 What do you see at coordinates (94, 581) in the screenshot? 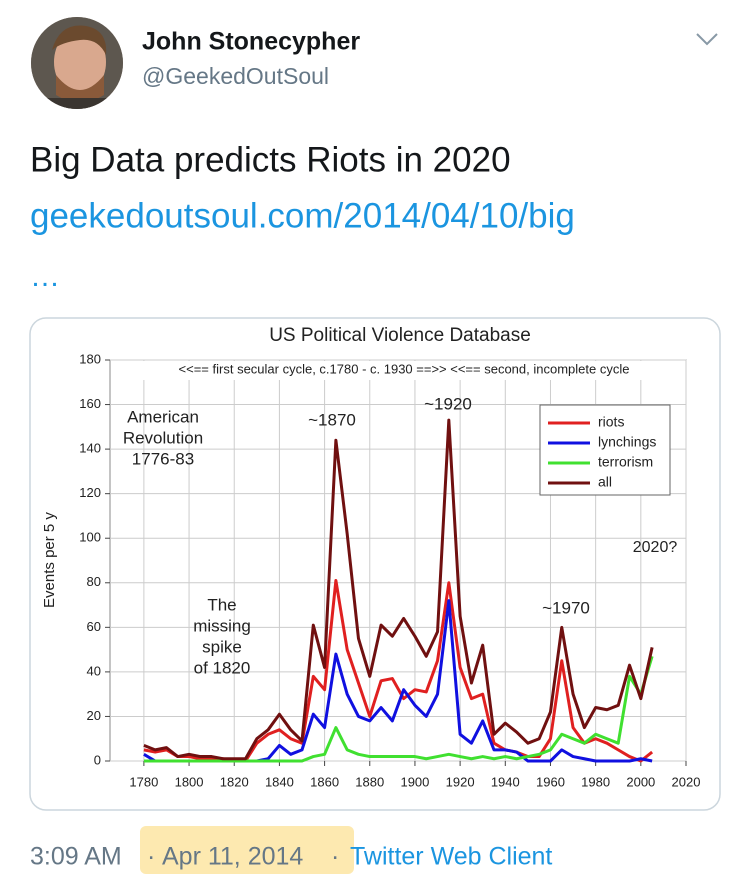
I see `y-tick-label: 80` at bounding box center [94, 581].